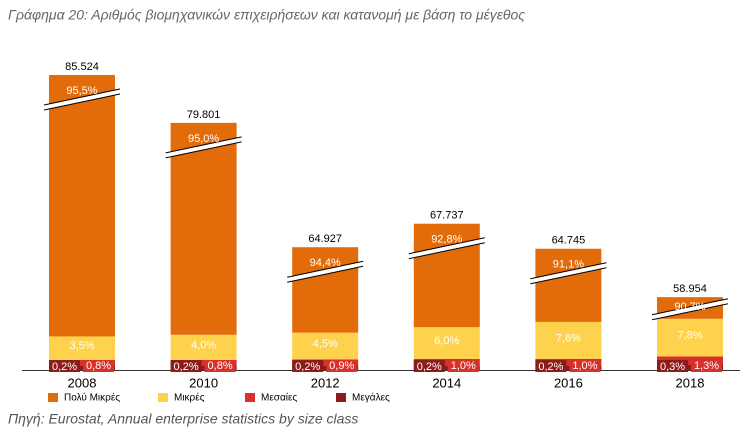 This screenshot has width=752, height=435. What do you see at coordinates (446, 240) in the screenshot?
I see `data-label: 92,8%` at bounding box center [446, 240].